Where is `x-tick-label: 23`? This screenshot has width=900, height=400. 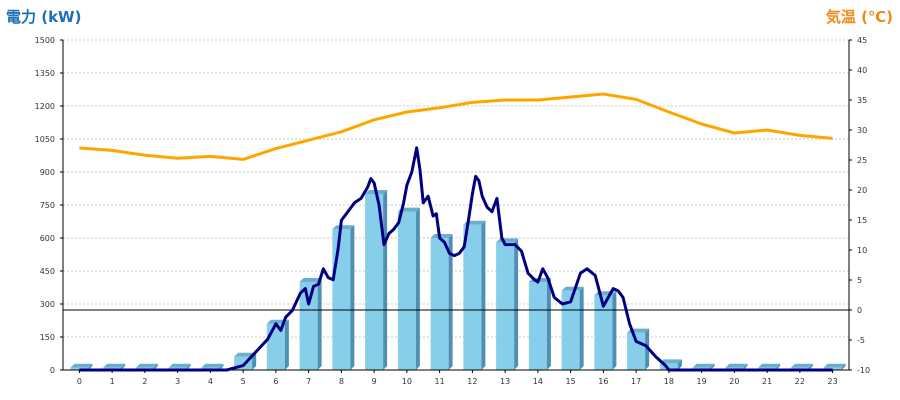
x-tick-label: 23 is located at coordinates (833, 381).